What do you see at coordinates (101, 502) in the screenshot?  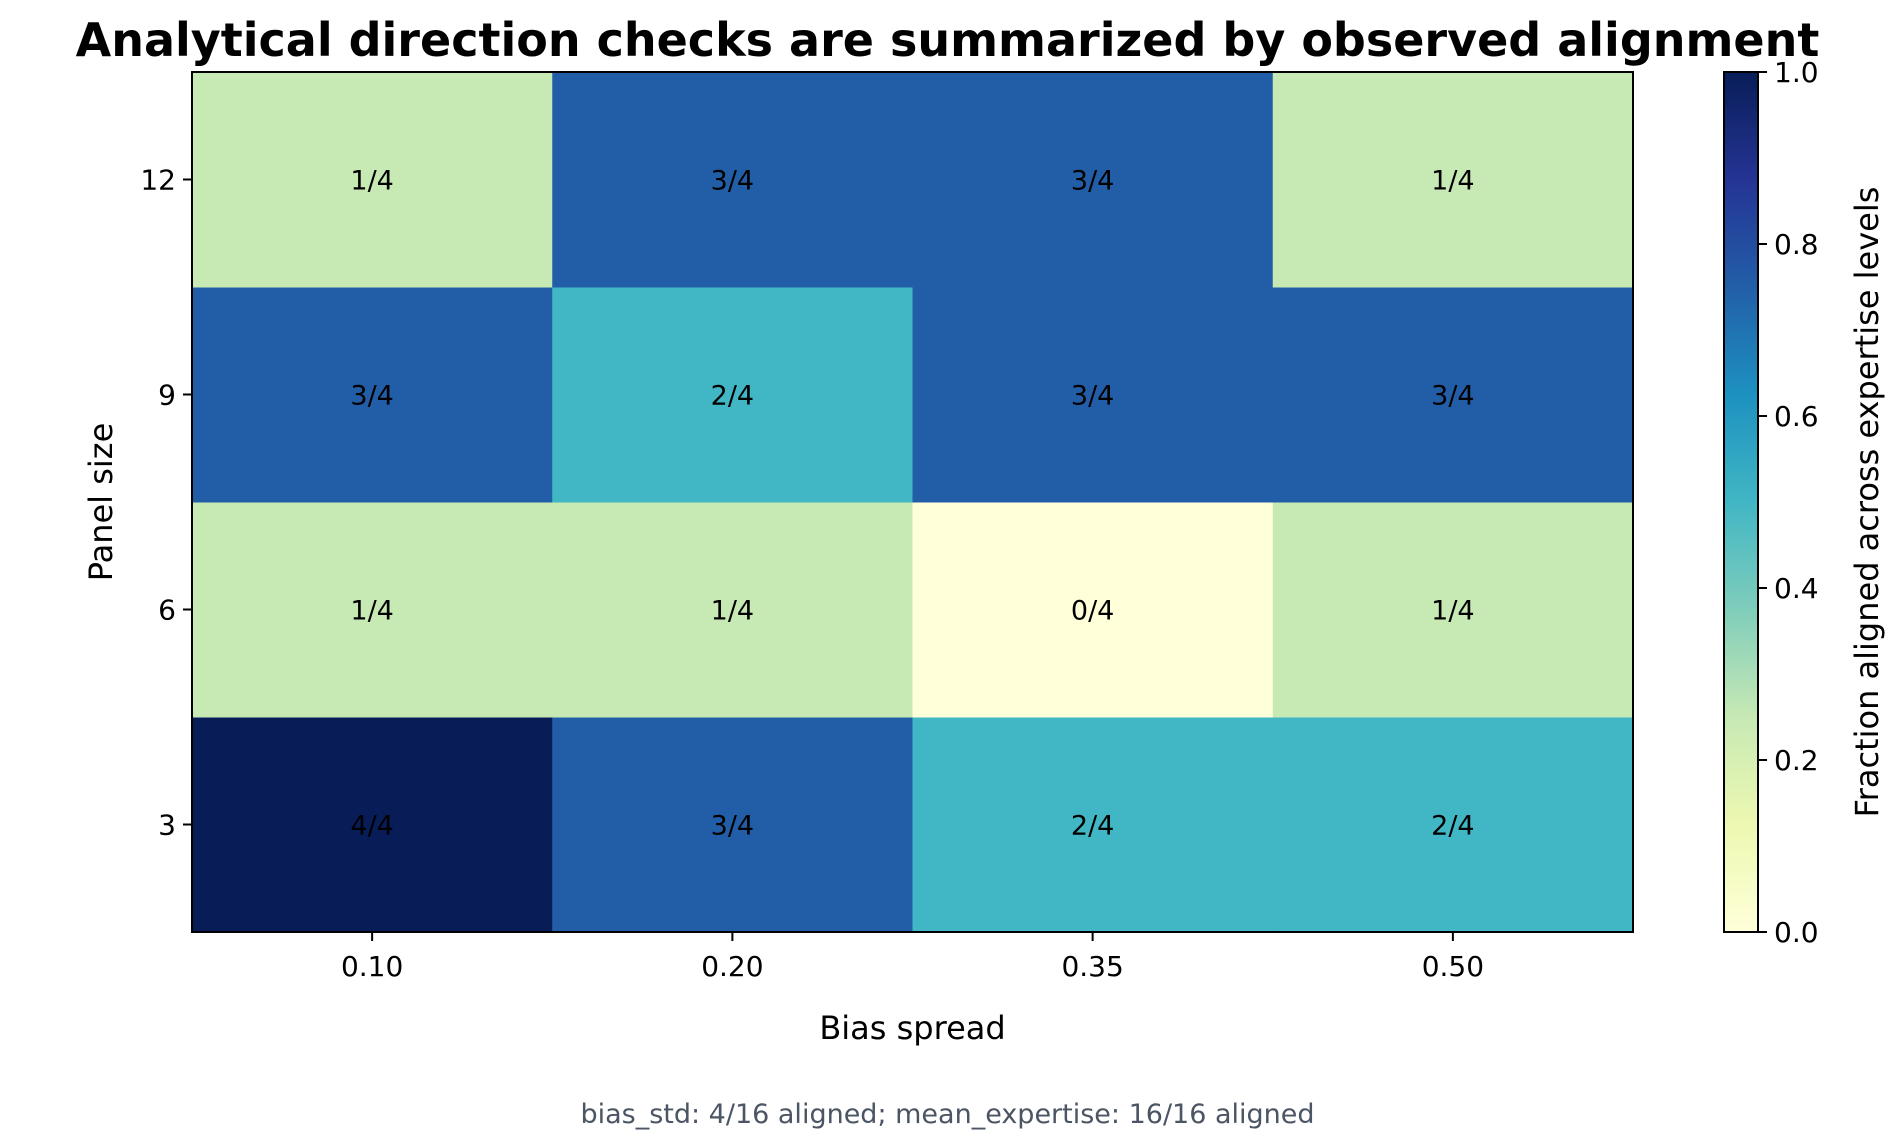 I see `y-axis-label: Panel size` at bounding box center [101, 502].